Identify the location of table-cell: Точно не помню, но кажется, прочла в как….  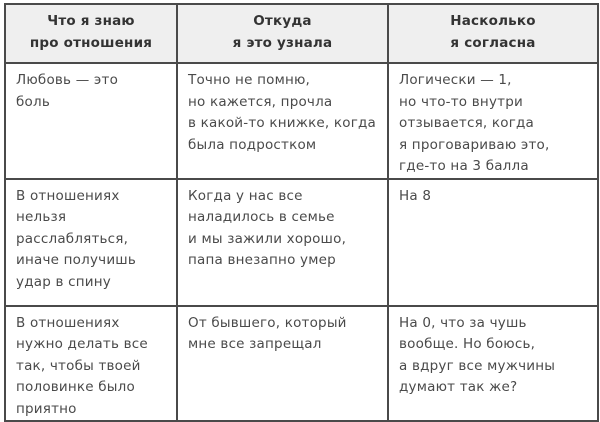
(282, 121).